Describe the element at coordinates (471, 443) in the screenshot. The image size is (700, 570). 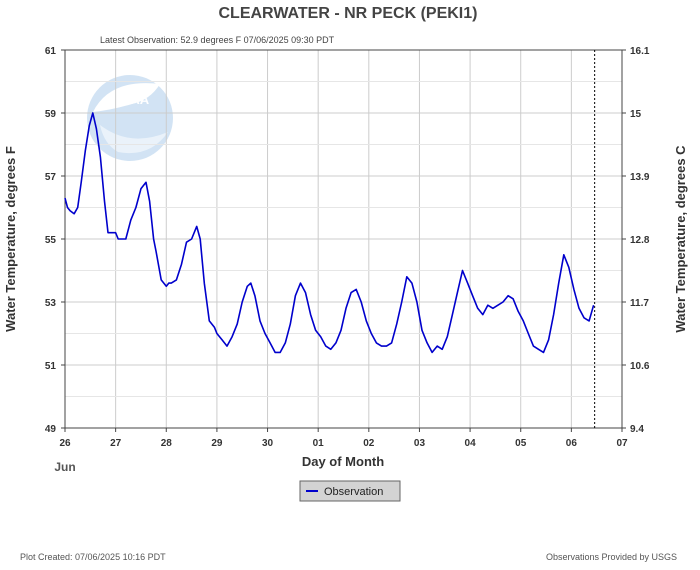
I see `x-tick-label: 04` at that location.